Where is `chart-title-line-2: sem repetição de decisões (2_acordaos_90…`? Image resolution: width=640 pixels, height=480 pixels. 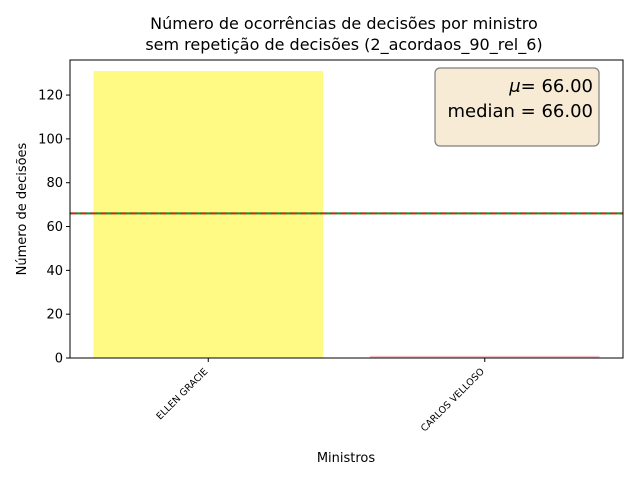 chart-title-line-2: sem repetição de decisões (2_acordaos_90… is located at coordinates (343, 45).